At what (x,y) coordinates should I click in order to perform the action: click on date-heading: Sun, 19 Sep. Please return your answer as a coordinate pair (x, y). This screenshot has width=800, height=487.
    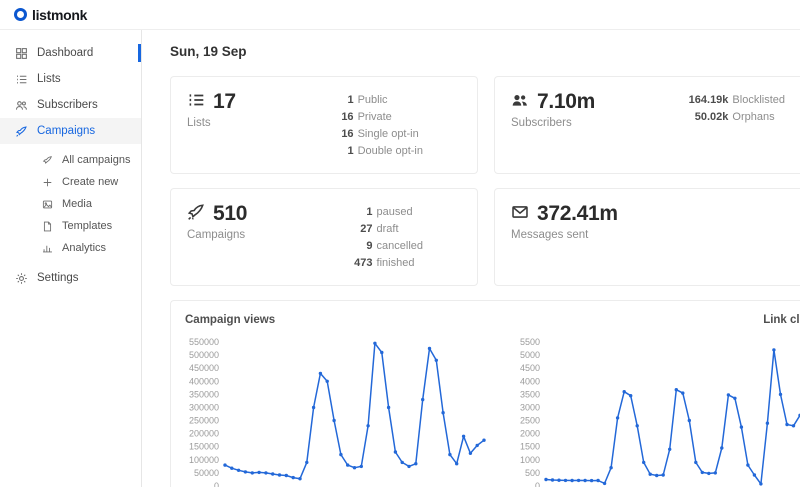
    Looking at the image, I should click on (208, 51).